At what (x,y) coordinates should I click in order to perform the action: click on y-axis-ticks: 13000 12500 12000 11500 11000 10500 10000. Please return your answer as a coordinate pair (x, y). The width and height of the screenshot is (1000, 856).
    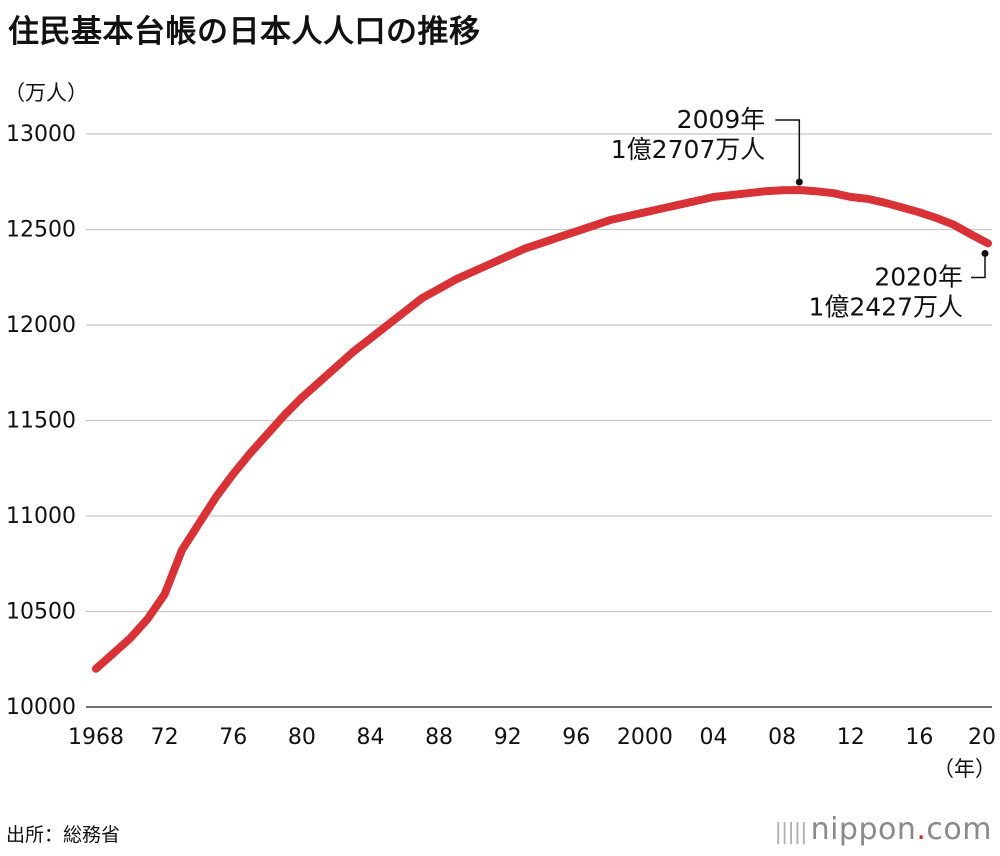
    Looking at the image, I should click on (41, 421).